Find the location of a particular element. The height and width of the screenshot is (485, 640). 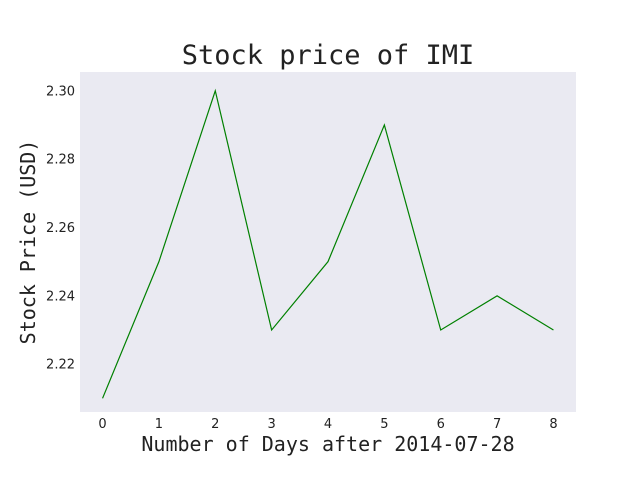

y-axis-label: Stock Price (USD) is located at coordinates (28, 242).